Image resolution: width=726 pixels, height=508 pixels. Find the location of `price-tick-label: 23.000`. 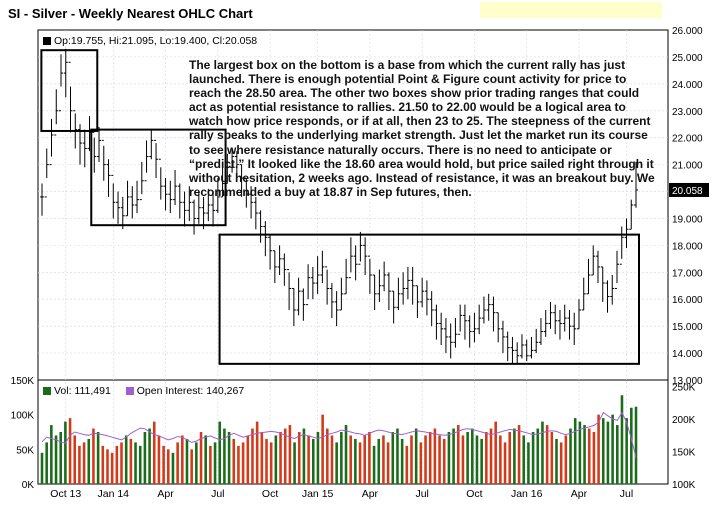

price-tick-label: 23.000 is located at coordinates (687, 112).